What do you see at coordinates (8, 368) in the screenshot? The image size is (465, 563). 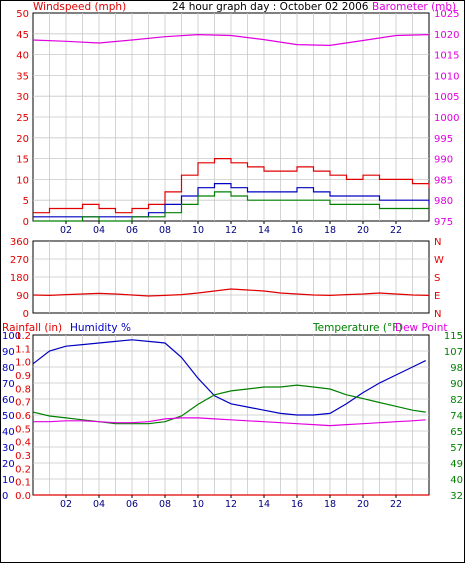 I see `humidity-tick-label: 80` at bounding box center [8, 368].